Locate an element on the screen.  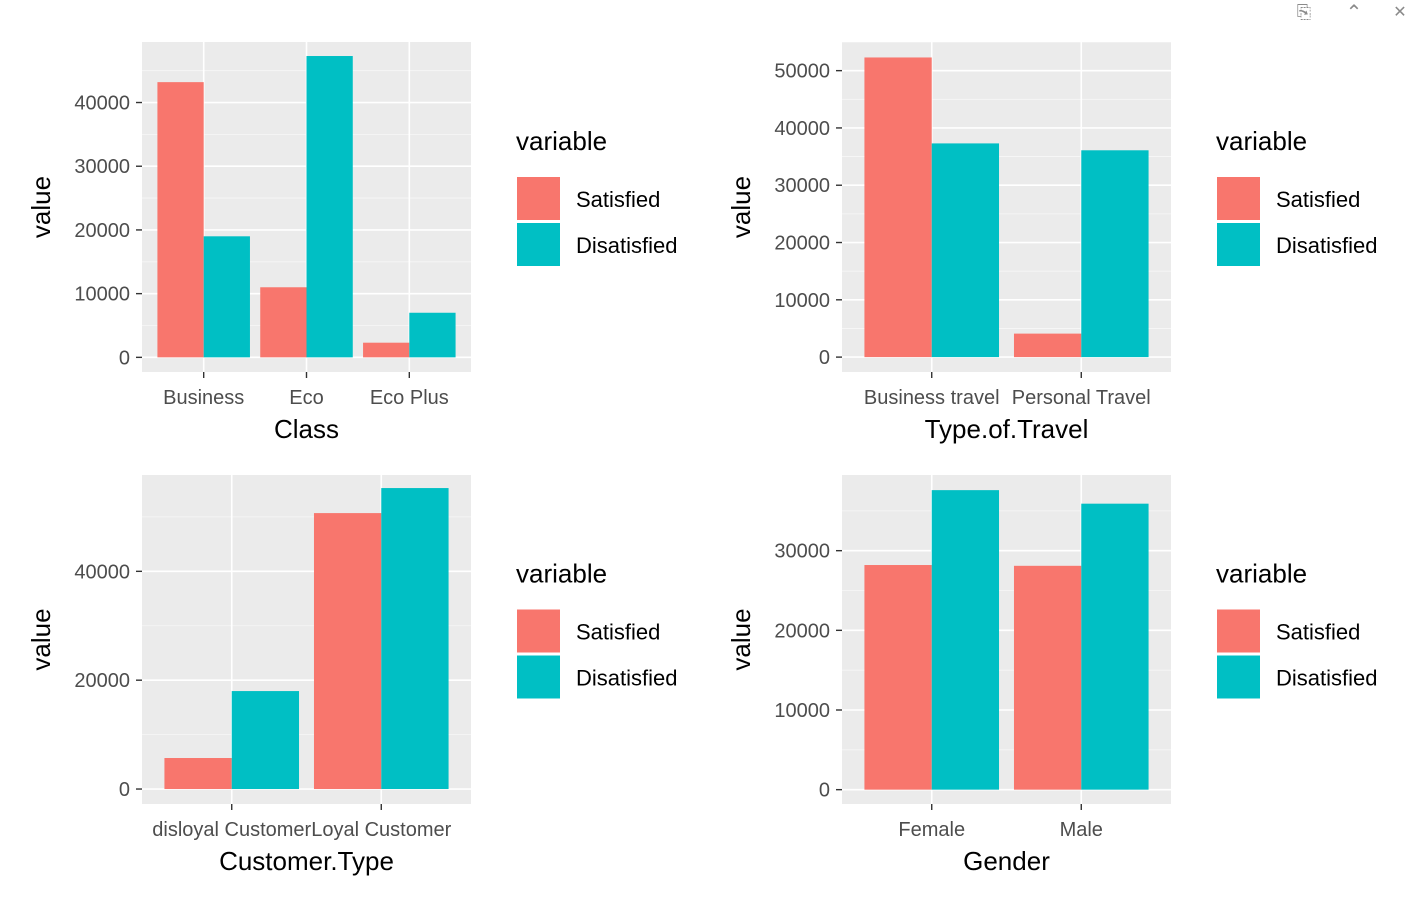
x-tick-label: Personal Travel is located at coordinates (1081, 398).